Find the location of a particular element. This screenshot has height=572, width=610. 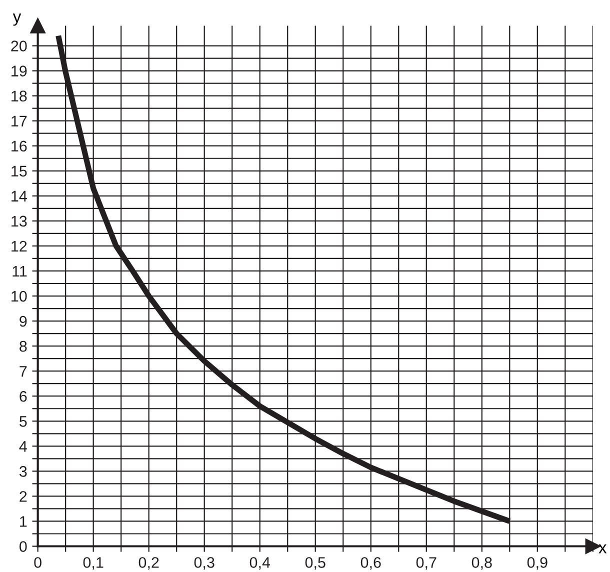

y-tick-label: 6 is located at coordinates (23, 396).